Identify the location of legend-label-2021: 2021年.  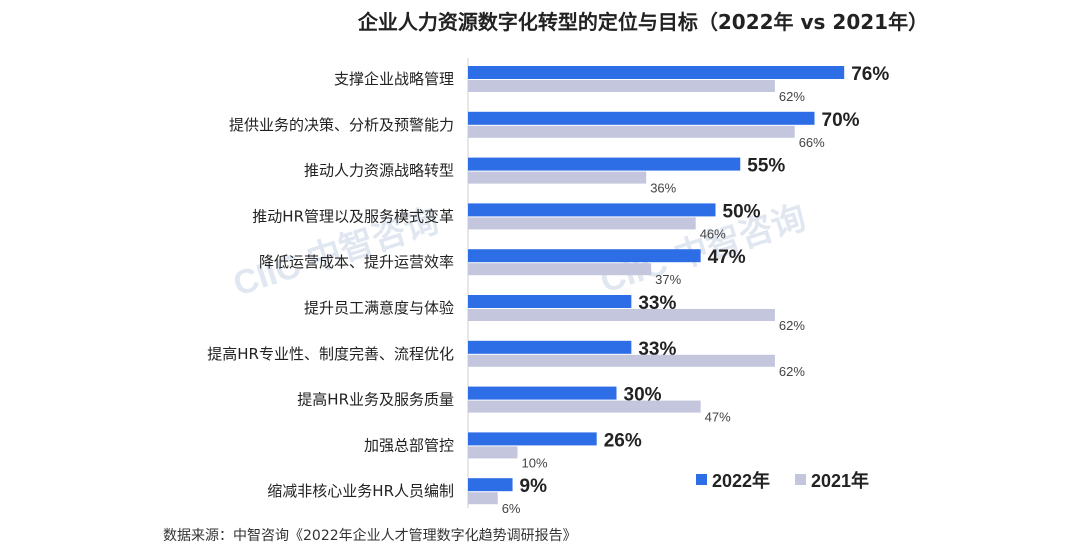
(840, 480).